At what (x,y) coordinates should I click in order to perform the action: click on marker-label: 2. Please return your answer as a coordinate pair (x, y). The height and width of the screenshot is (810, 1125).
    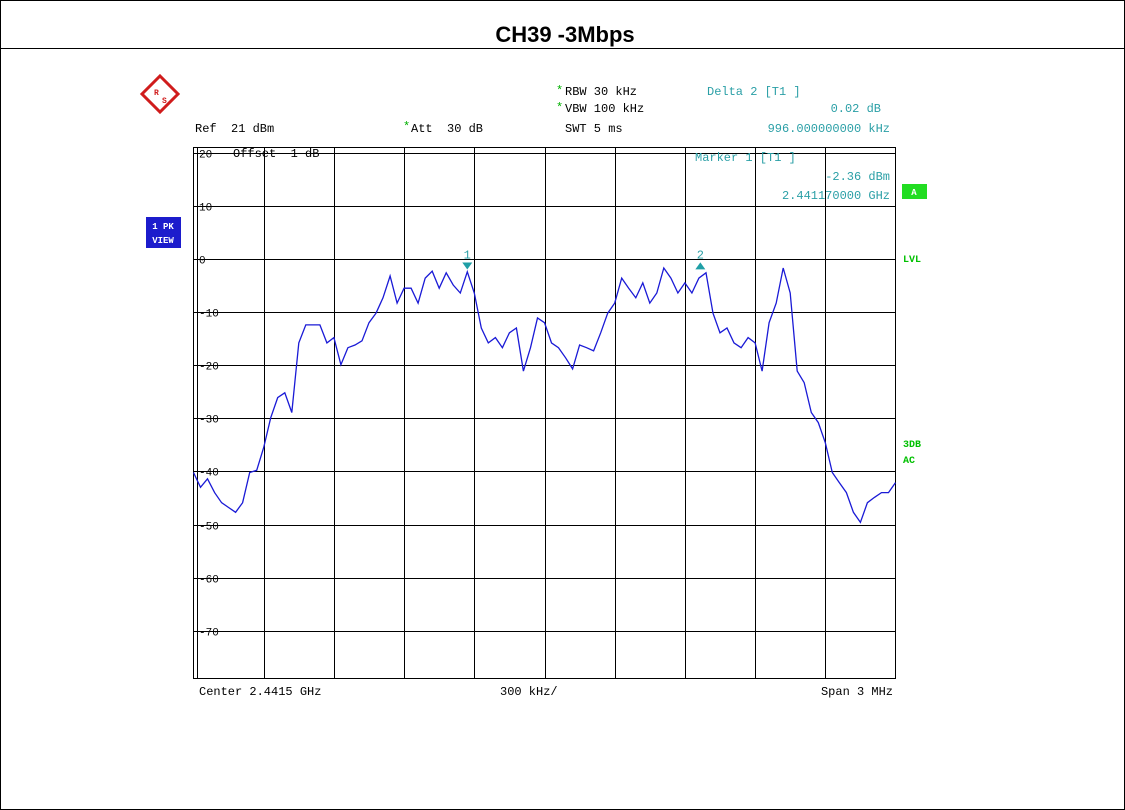
    Looking at the image, I should click on (700, 255).